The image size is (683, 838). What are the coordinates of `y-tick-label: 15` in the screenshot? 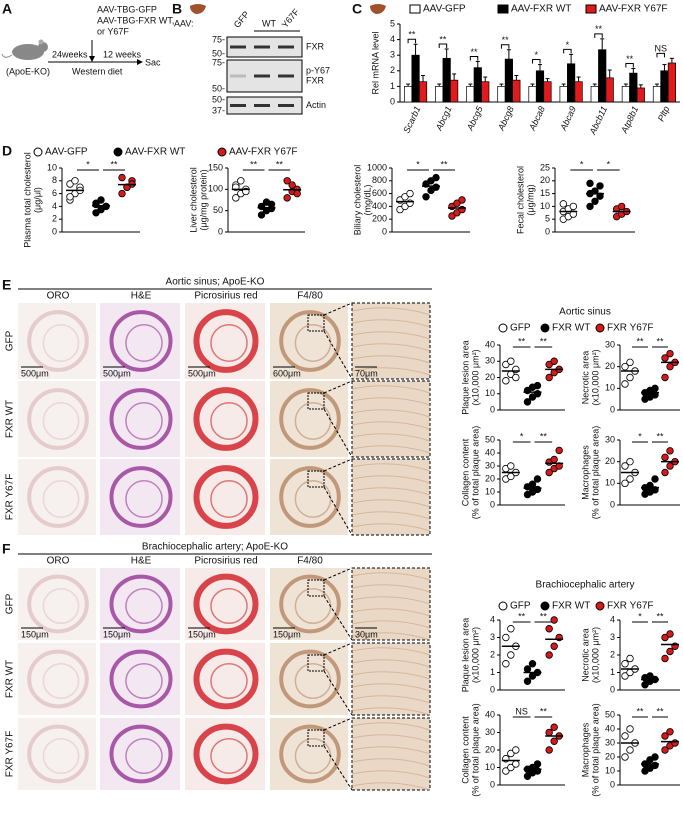 It's located at (545, 193).